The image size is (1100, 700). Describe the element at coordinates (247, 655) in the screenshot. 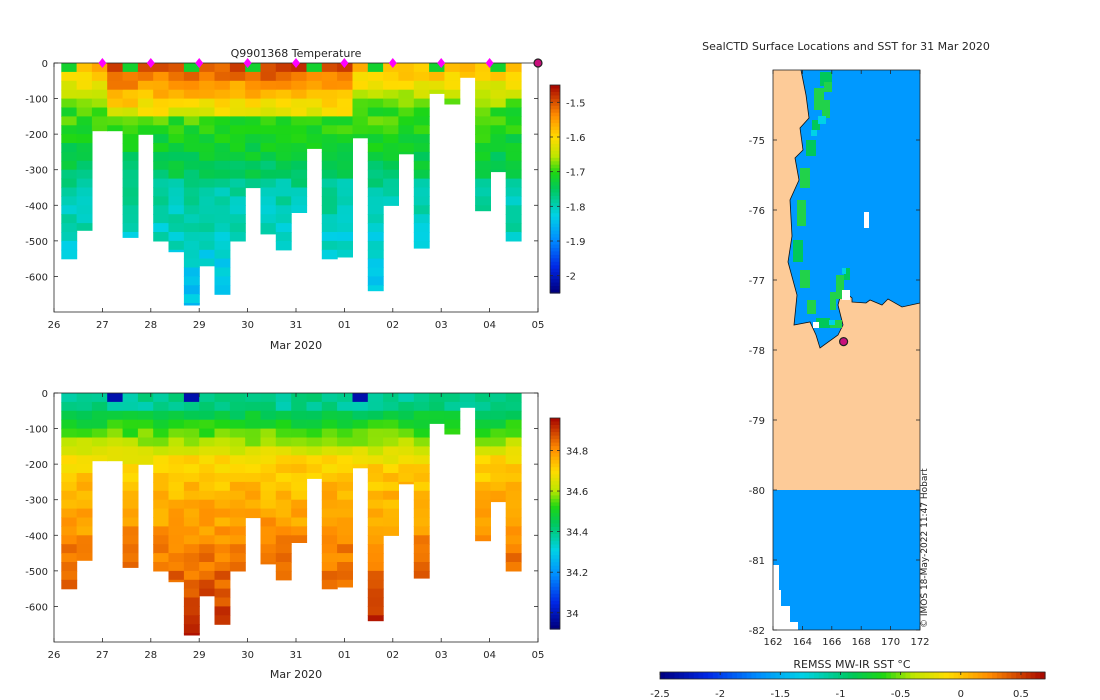

I see `x-tick-label: 30` at that location.